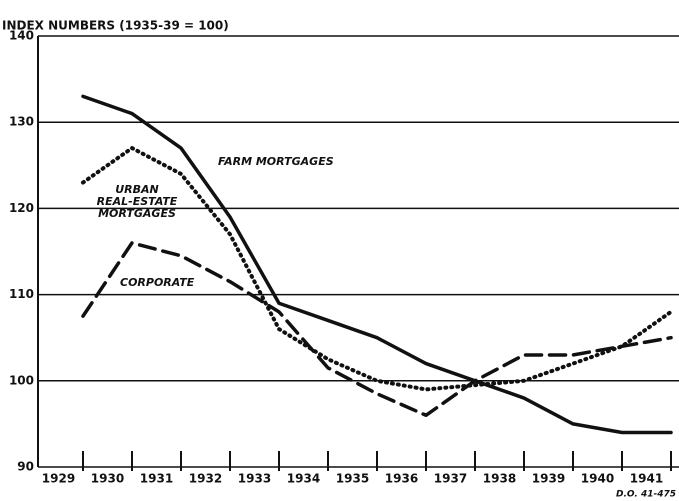  I want to click on x-tick-label: 1933, so click(254, 479).